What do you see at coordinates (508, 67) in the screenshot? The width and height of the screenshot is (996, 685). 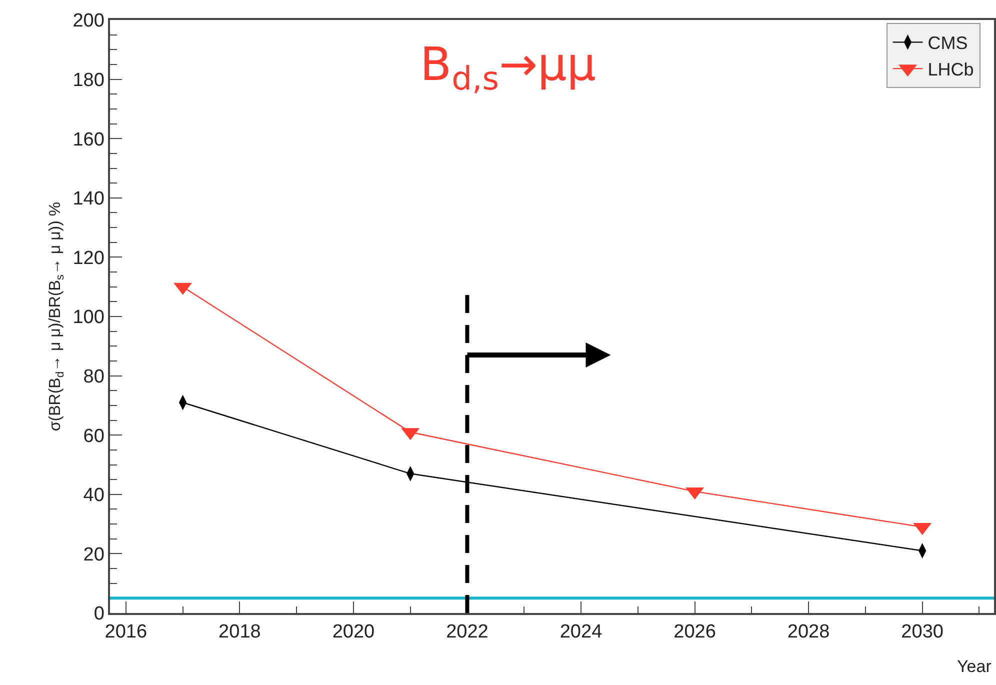 I see `text: B$_{d,s}$→μμ` at bounding box center [508, 67].